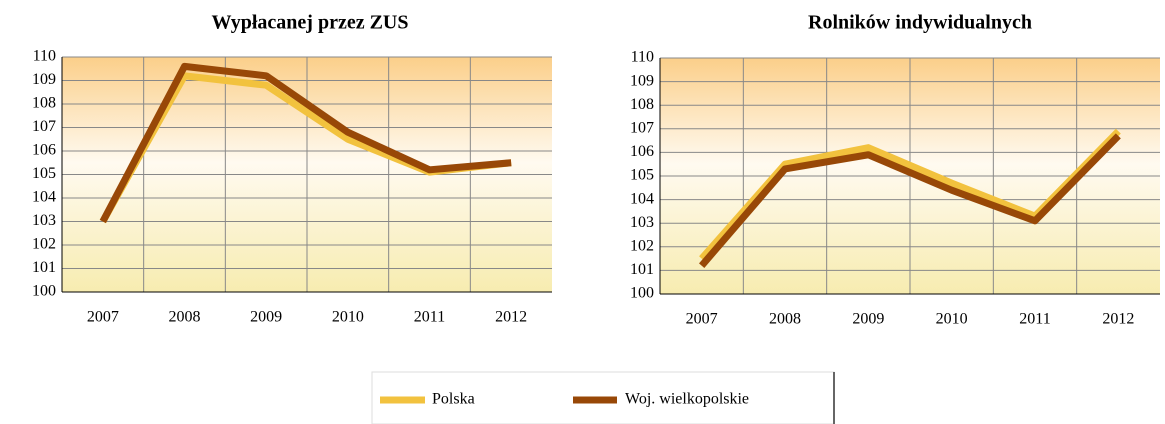 The width and height of the screenshot is (1165, 424). Describe the element at coordinates (603, 397) in the screenshot. I see `legend: Polska Woj. wielkopolskie` at that location.